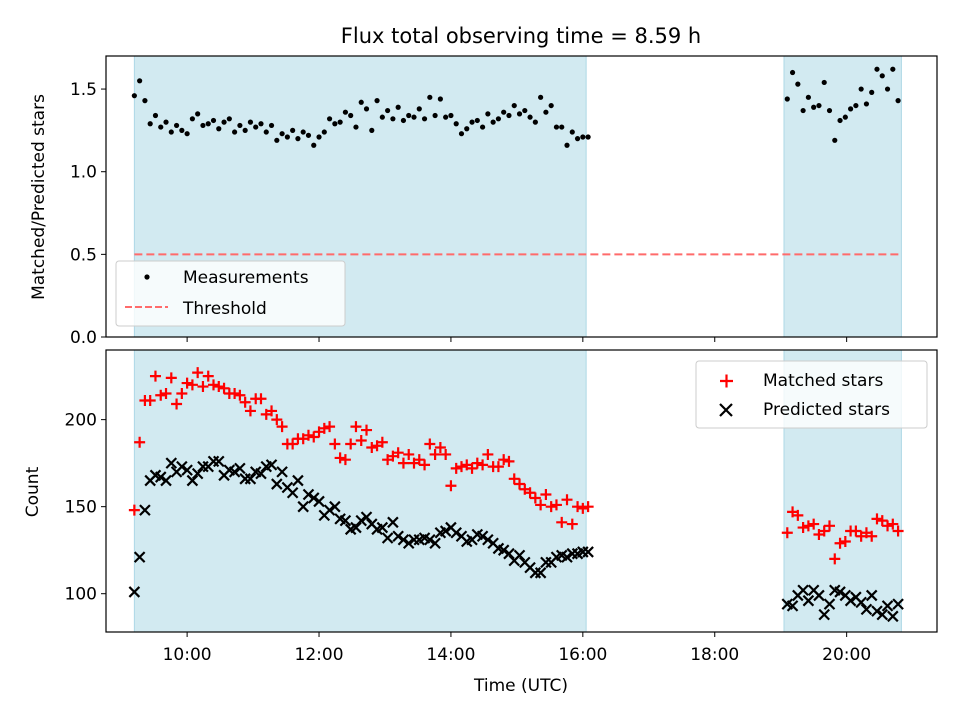 This screenshot has height=720, width=960. What do you see at coordinates (187, 655) in the screenshot?
I see `x-tick-label: 10:00` at bounding box center [187, 655].